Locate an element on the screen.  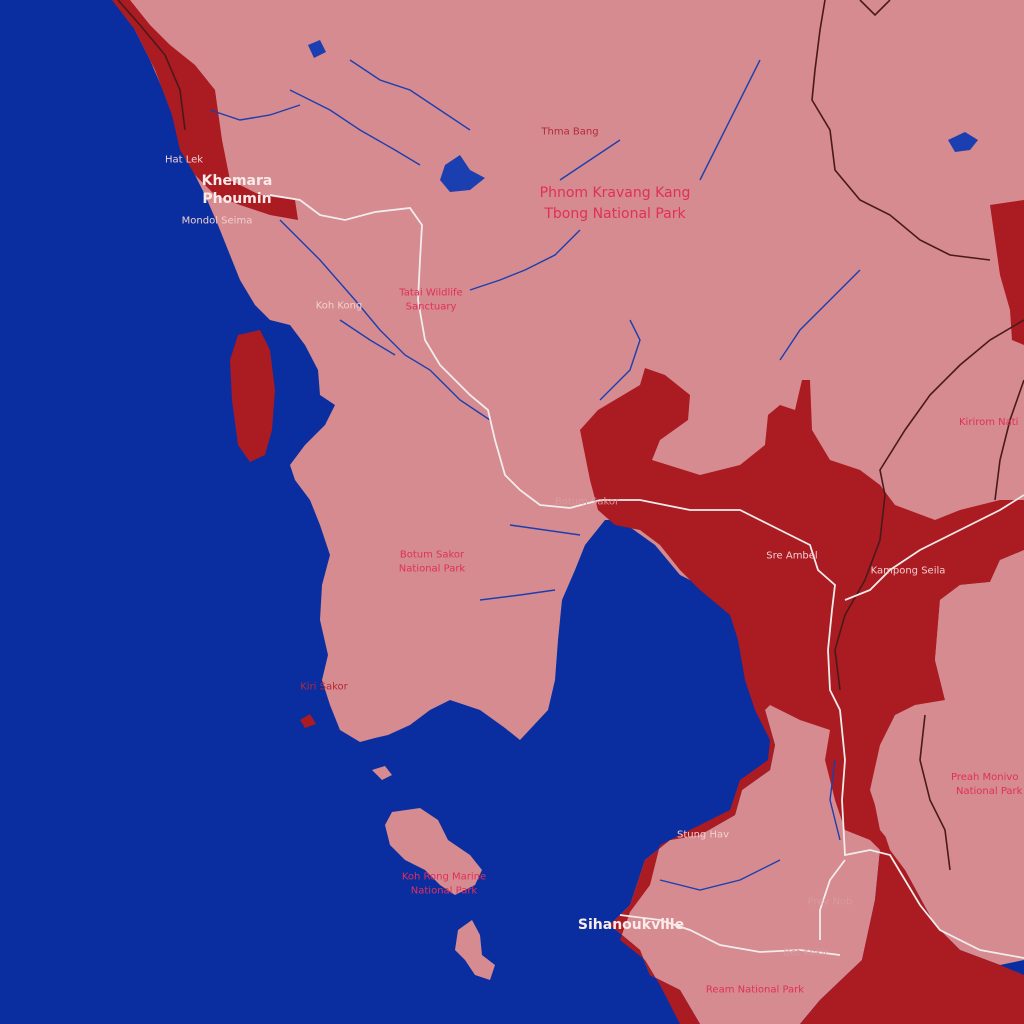
label-mondol-seima: Mondol Seima is located at coordinates (217, 221).